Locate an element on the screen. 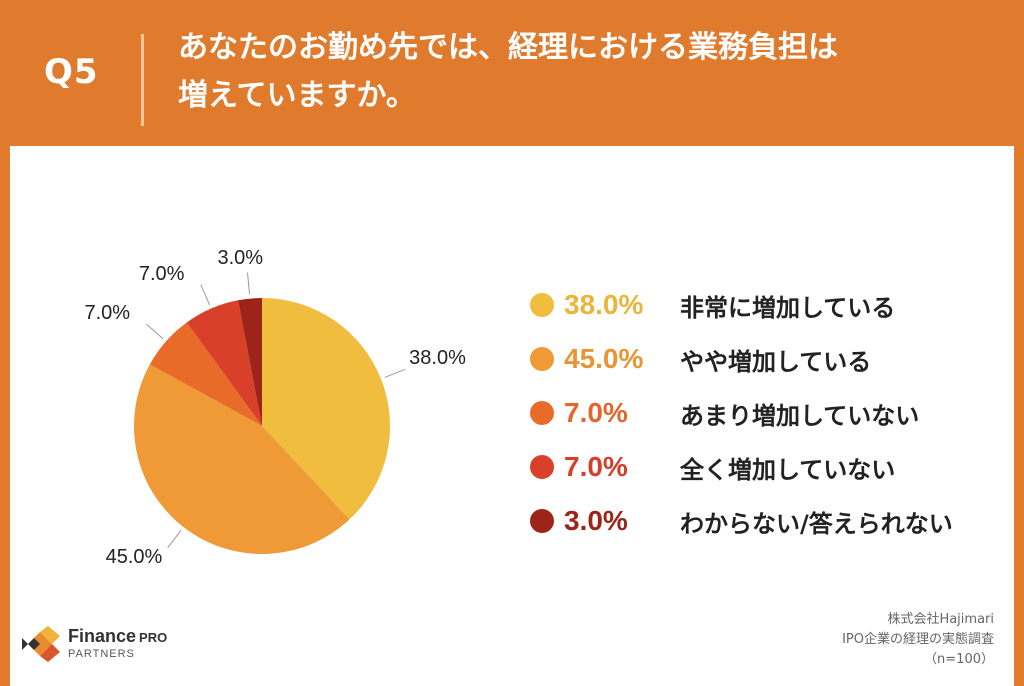 The width and height of the screenshot is (1024, 686). pie-slice-very-increased is located at coordinates (326, 409).